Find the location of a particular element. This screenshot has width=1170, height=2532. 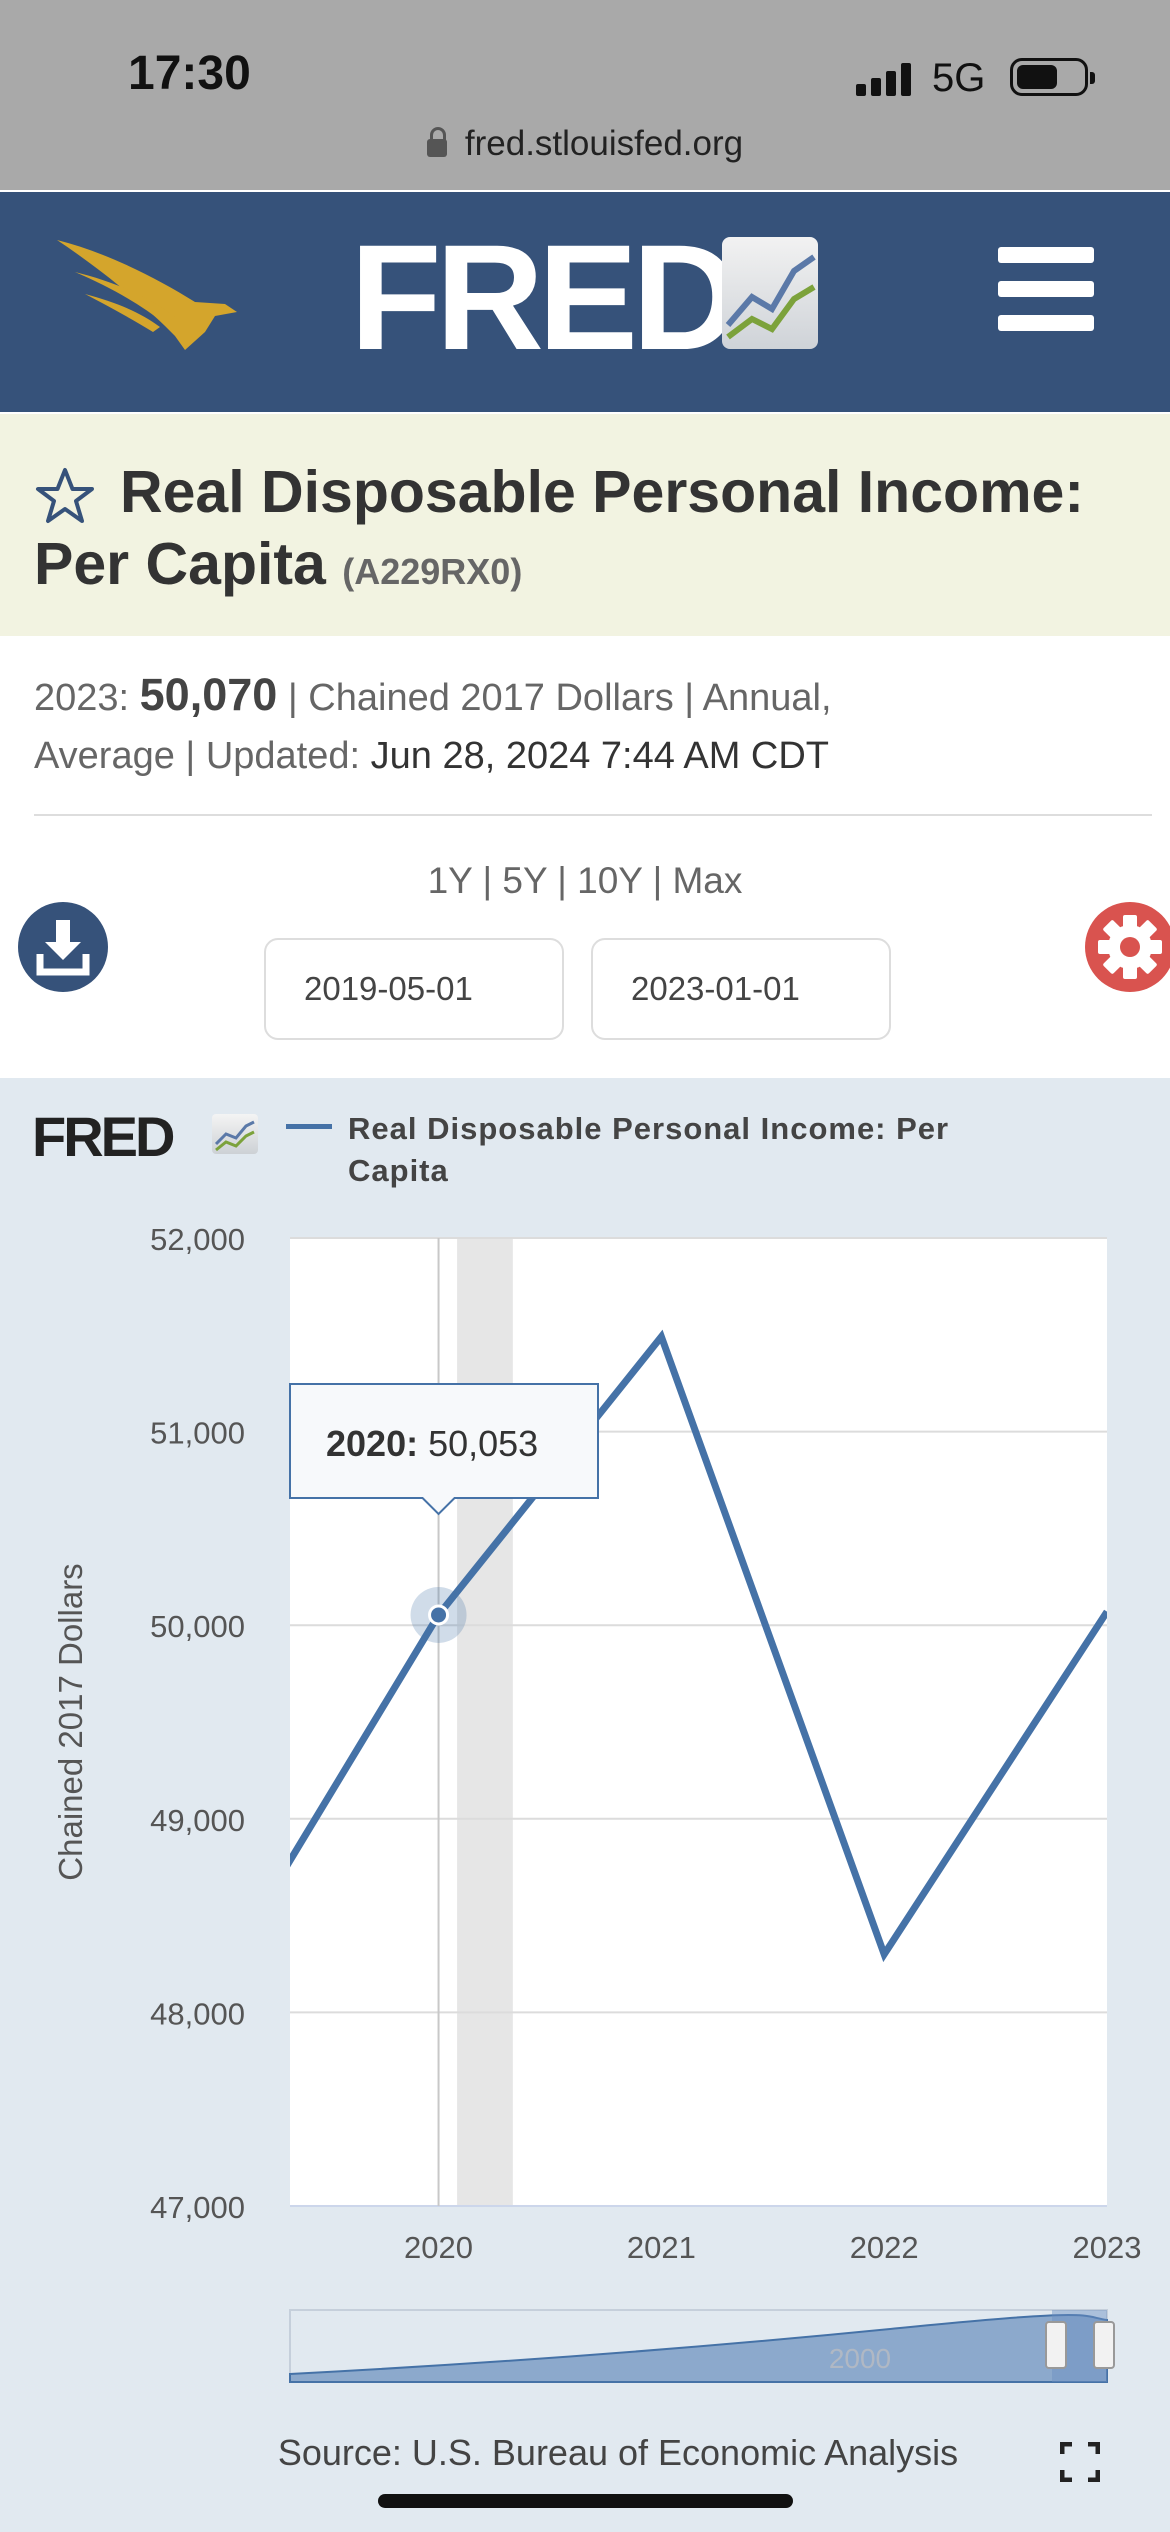

y-axis-title: Chained 2017 Dollars is located at coordinates (70, 1721).